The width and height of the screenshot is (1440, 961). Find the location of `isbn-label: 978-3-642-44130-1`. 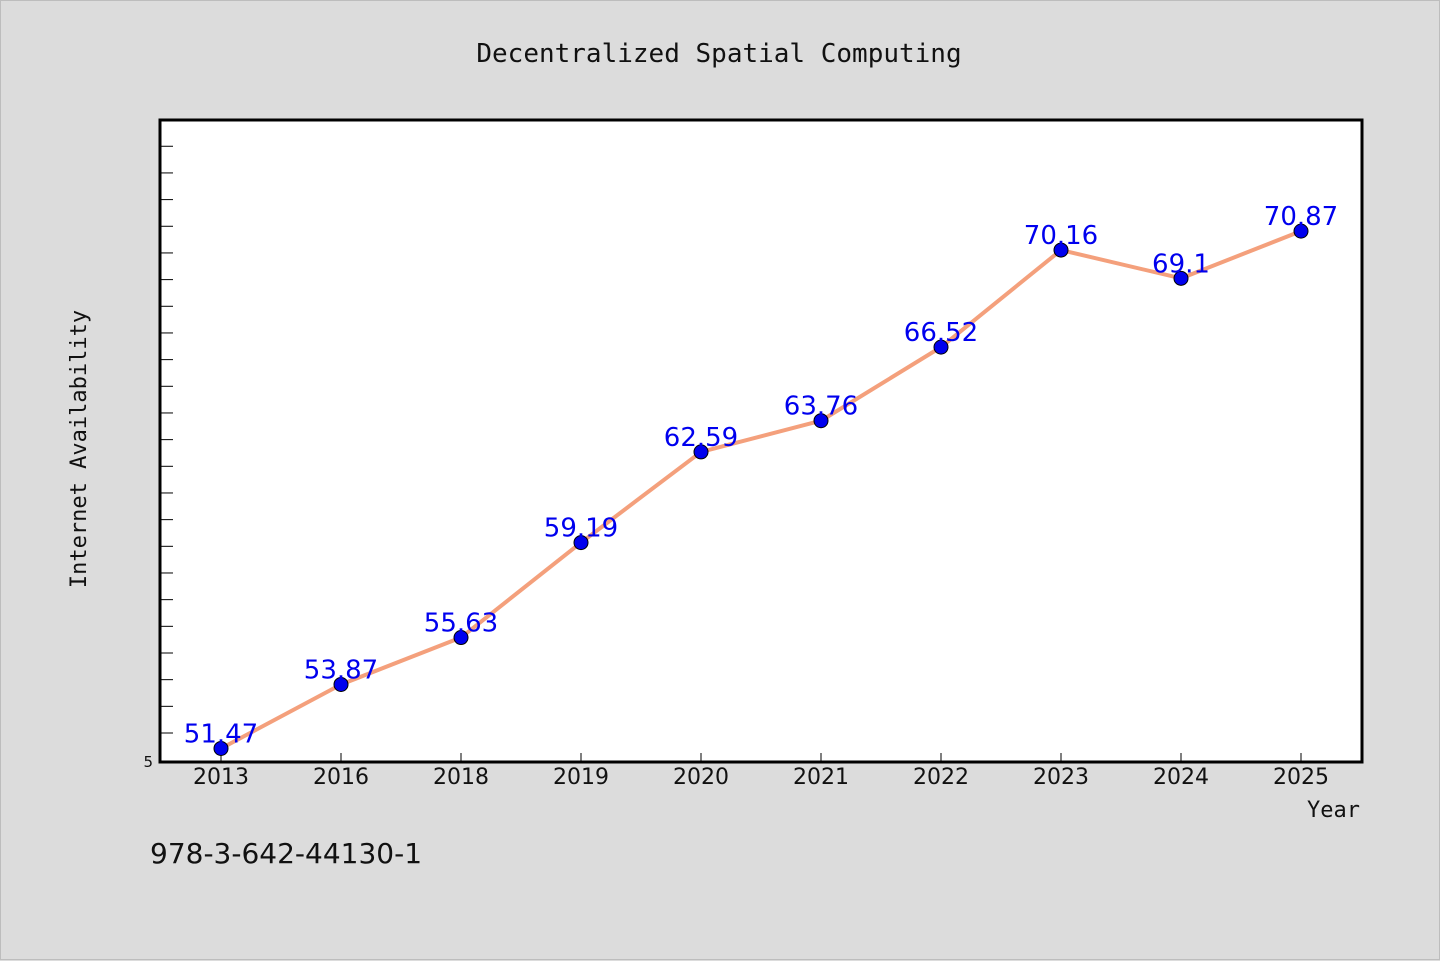

isbn-label: 978-3-642-44130-1 is located at coordinates (286, 853).